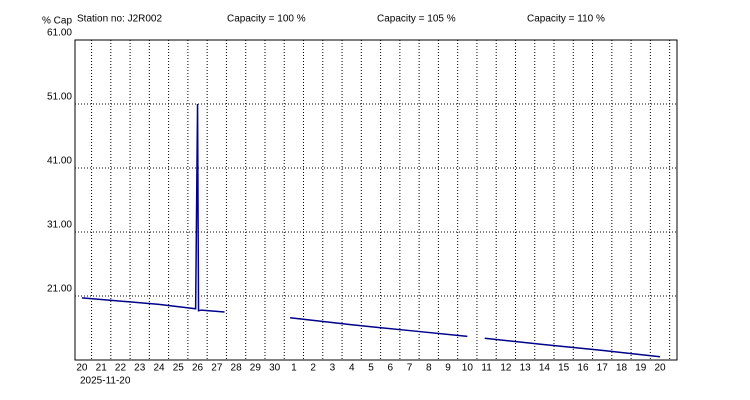 The height and width of the screenshot is (400, 750). Describe the element at coordinates (266, 19) in the screenshot. I see `capacity-label: Capacity = 100 %` at that location.